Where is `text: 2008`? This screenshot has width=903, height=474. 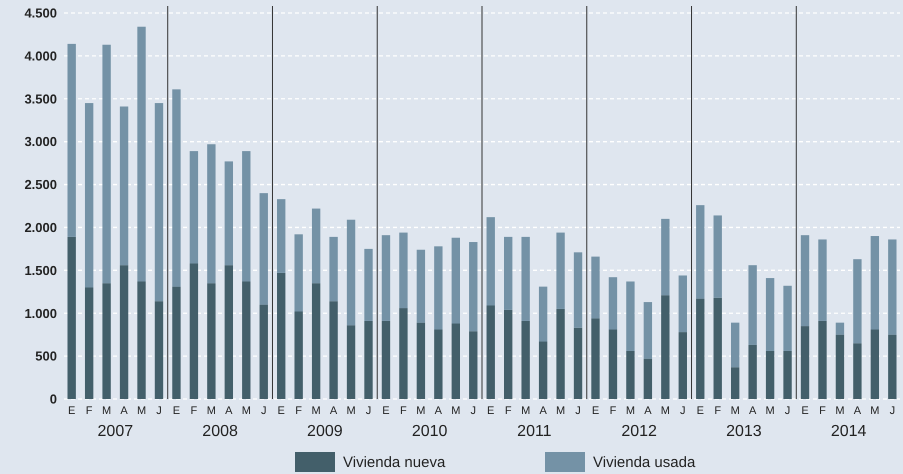 text: 2008 is located at coordinates (220, 431).